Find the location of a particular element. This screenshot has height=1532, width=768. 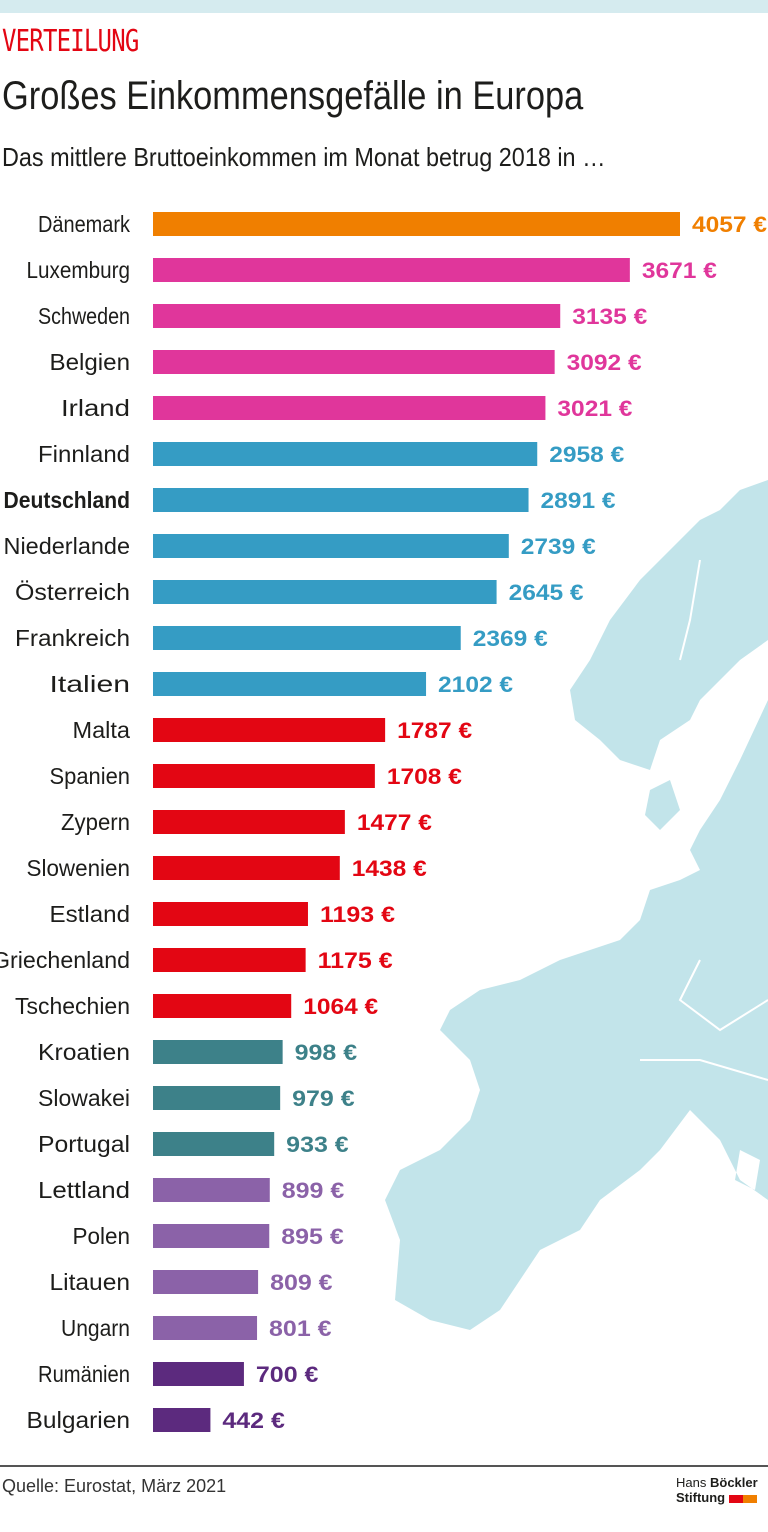

value-label: 4057 € is located at coordinates (729, 224).